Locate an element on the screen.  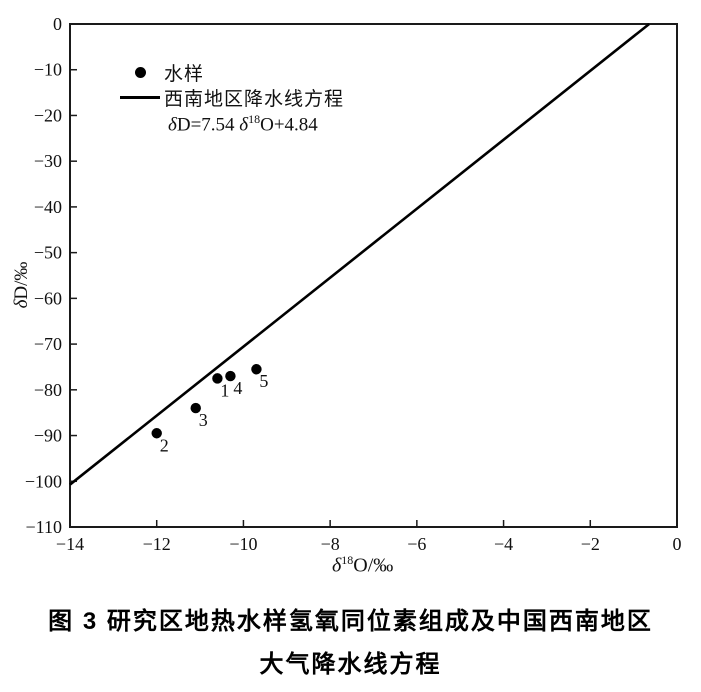
y-tick-label: 0 is located at coordinates (57, 24).